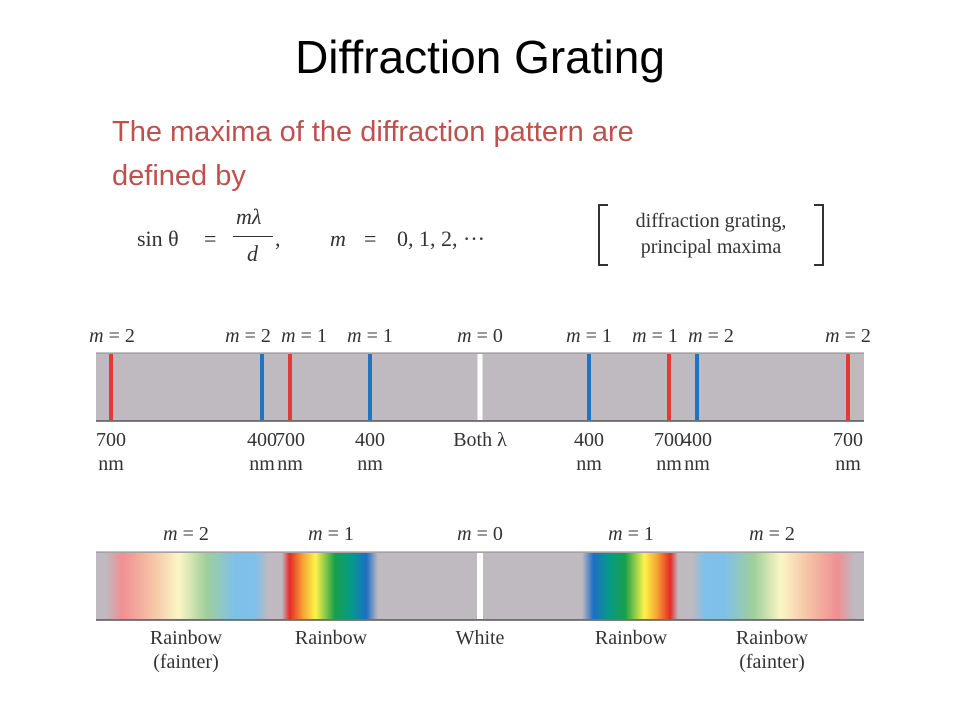 The height and width of the screenshot is (720, 960). Describe the element at coordinates (480, 440) in the screenshot. I see `wavelength-label-5: Both λ` at that location.